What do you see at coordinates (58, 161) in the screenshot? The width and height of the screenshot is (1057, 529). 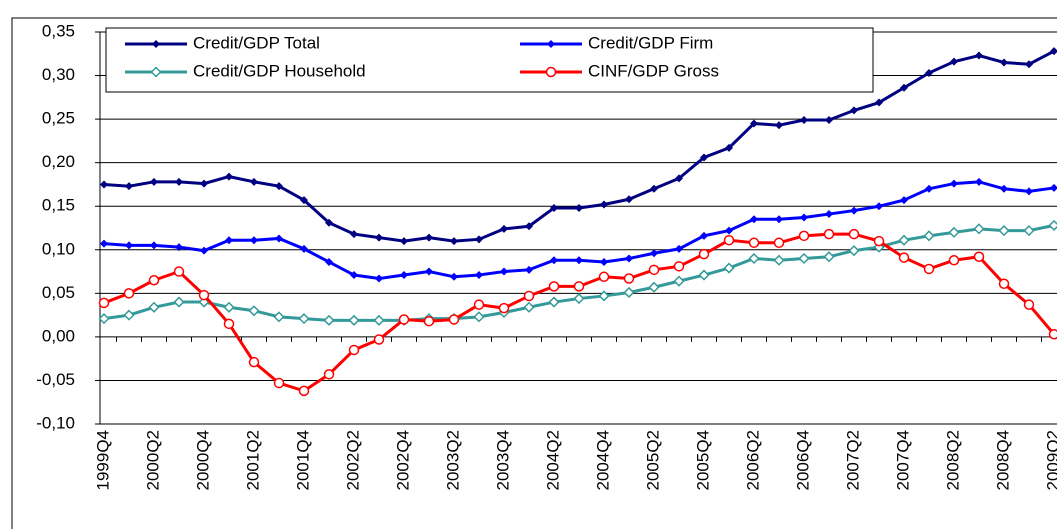 I see `y-tick-label: 0,20` at bounding box center [58, 161].